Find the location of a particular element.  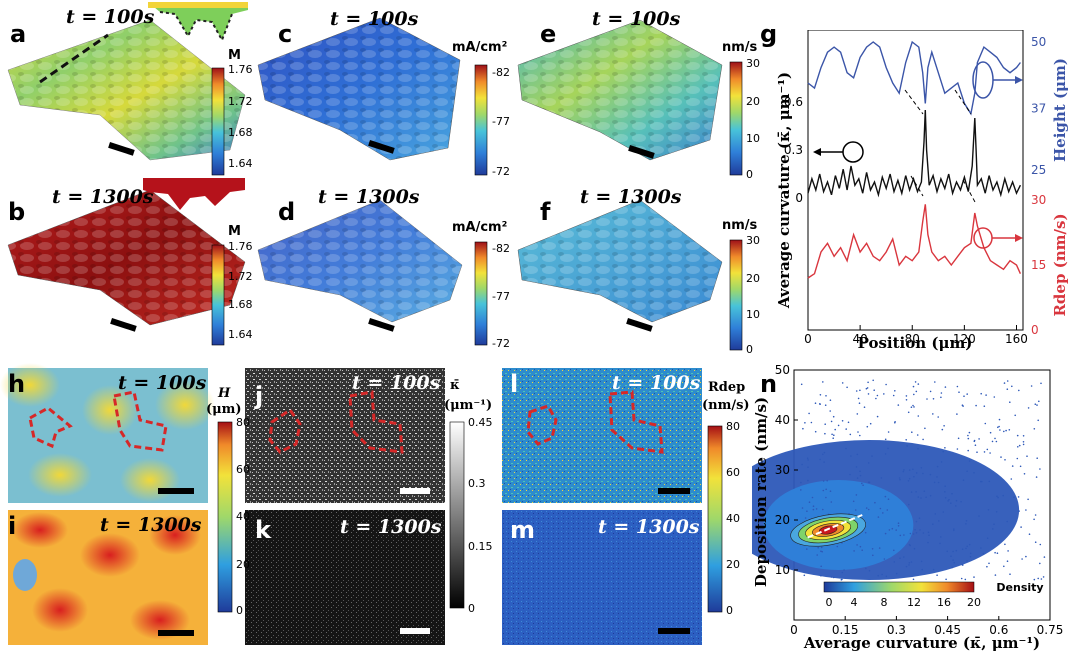

n-trend-line is located at coordinates (835, 526).